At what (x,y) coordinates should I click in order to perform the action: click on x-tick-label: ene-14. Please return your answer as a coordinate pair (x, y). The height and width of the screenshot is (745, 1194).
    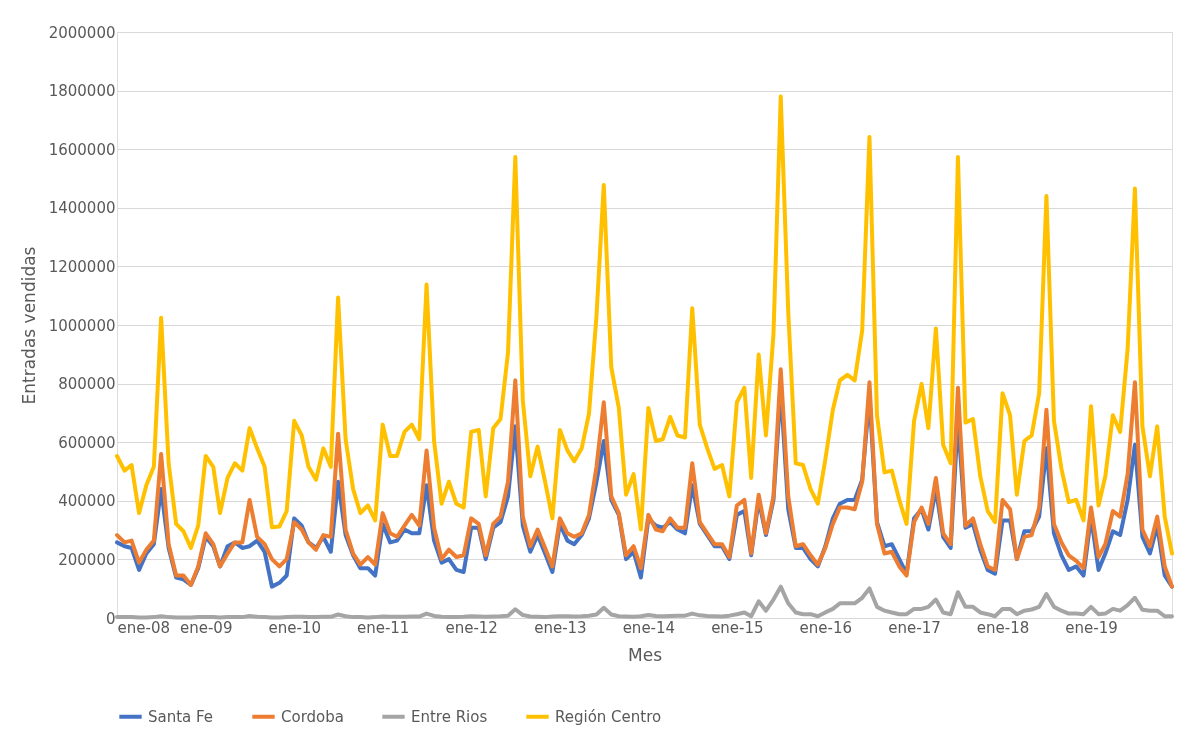
    Looking at the image, I should click on (649, 627).